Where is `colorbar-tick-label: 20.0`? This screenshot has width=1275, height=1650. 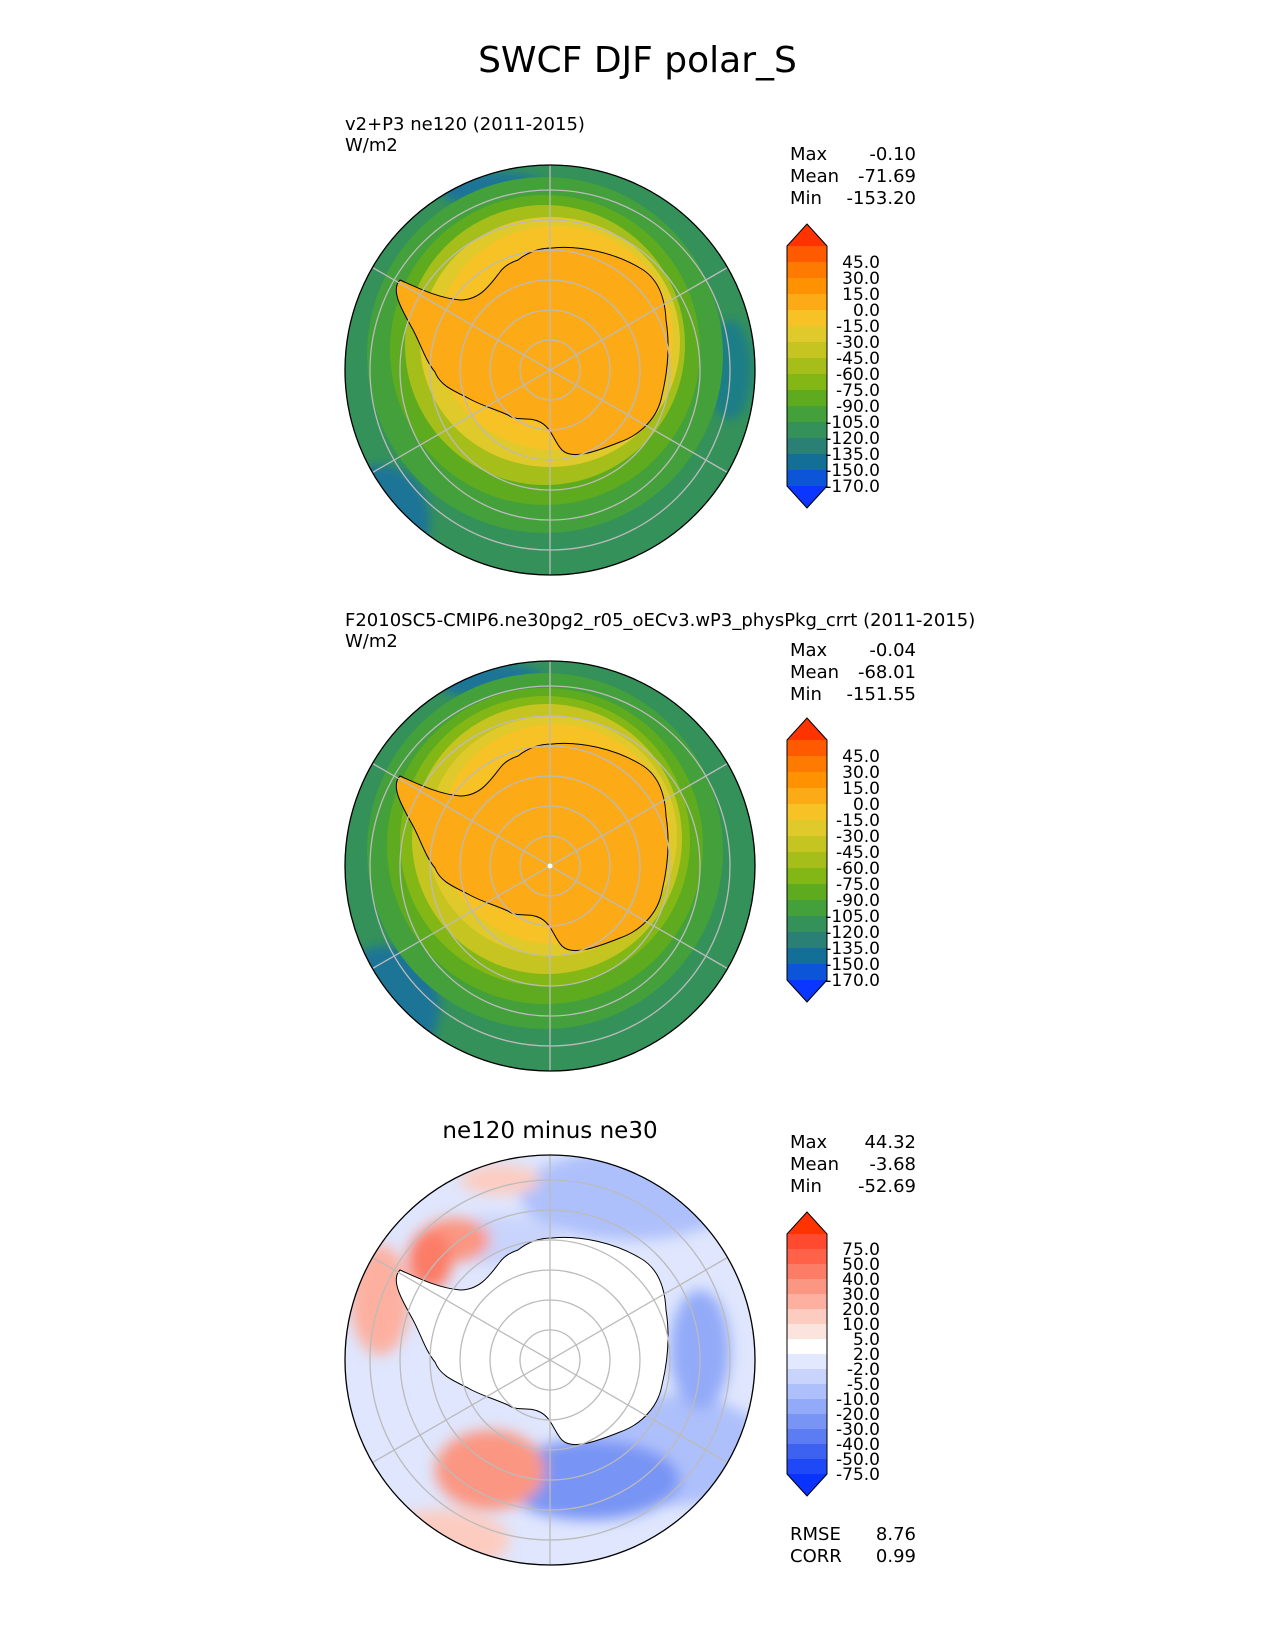
colorbar-tick-label: 20.0 is located at coordinates (861, 1310).